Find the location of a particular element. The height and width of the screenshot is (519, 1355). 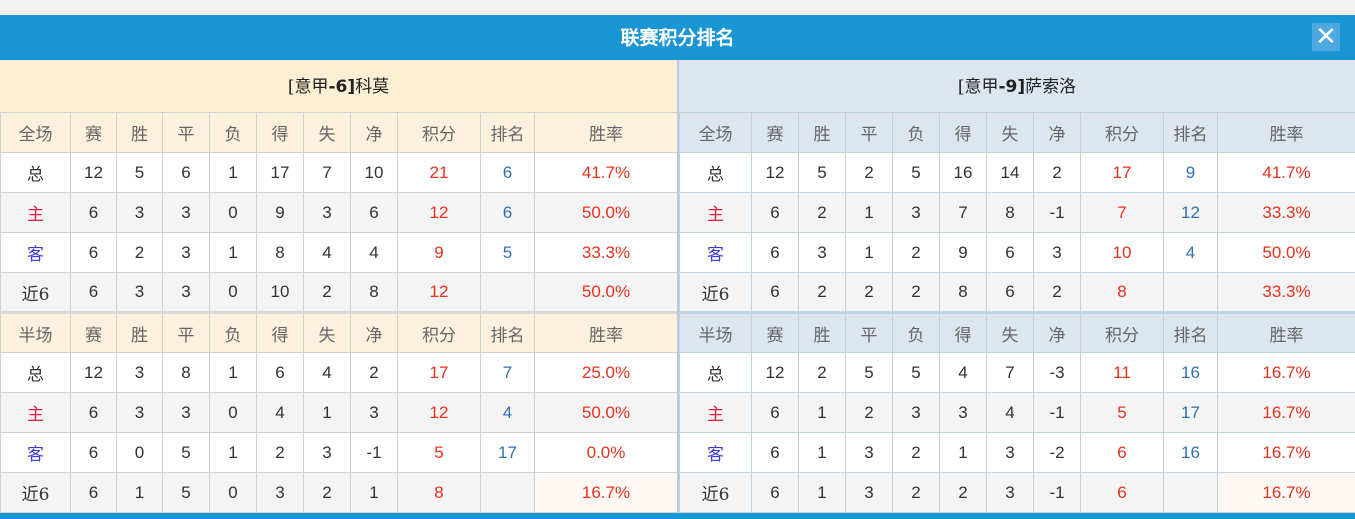

win-rate-cell: 25.0% is located at coordinates (606, 372).